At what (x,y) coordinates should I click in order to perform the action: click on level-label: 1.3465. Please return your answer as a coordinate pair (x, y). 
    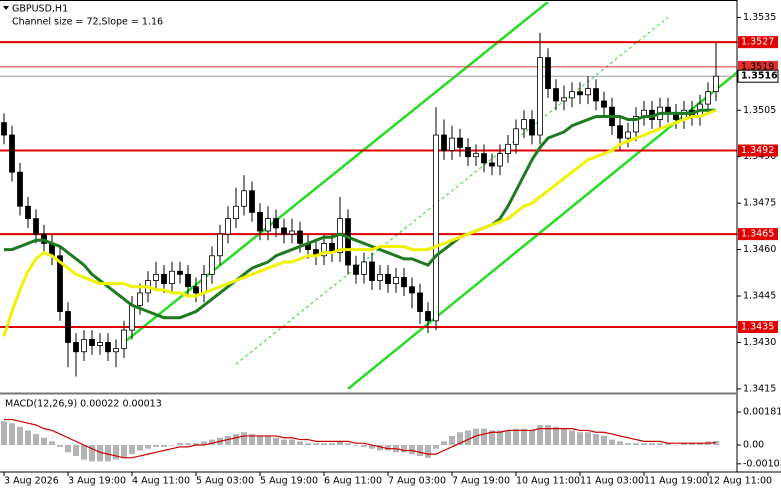
    Looking at the image, I should click on (757, 234).